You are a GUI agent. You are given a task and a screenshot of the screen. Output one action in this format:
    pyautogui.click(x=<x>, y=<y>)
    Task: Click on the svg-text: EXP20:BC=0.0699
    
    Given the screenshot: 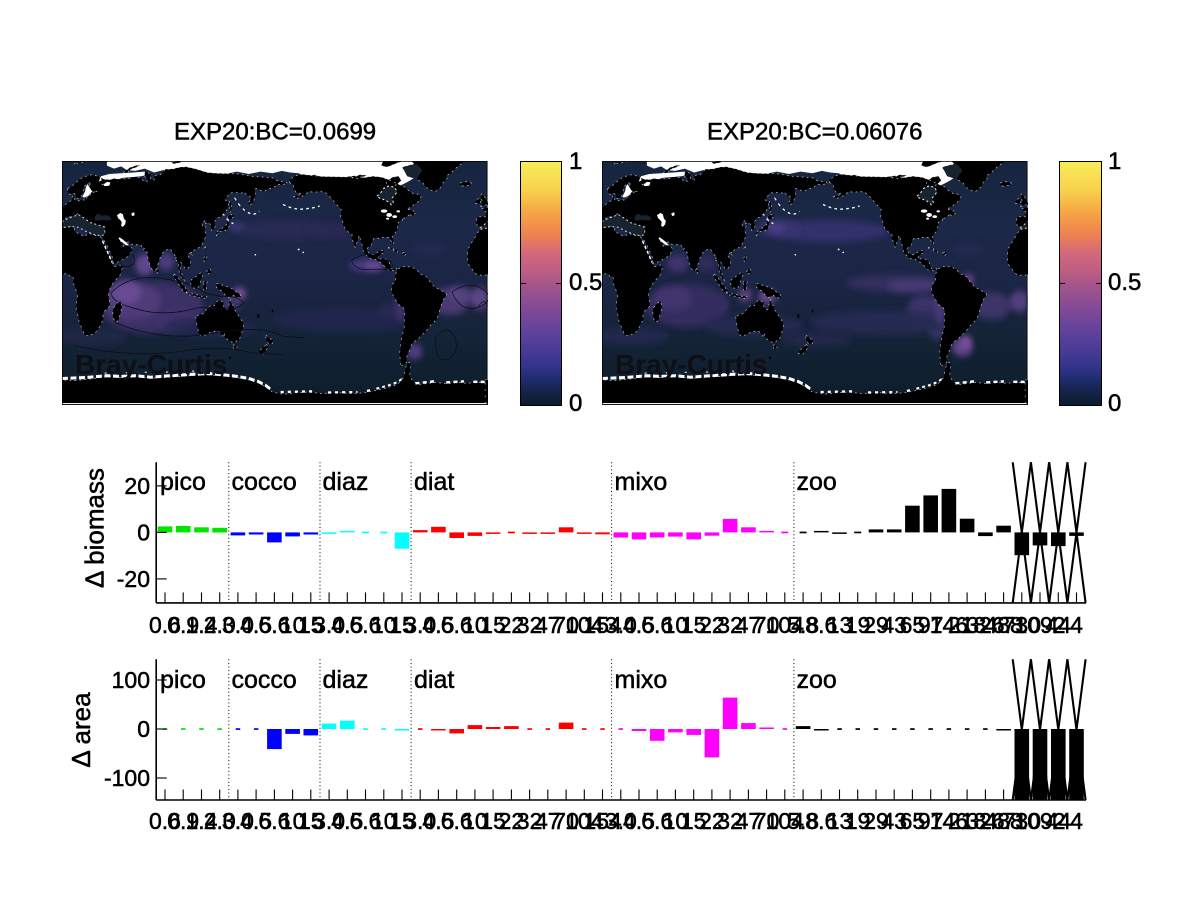 What is the action you would take?
    pyautogui.click(x=275, y=132)
    